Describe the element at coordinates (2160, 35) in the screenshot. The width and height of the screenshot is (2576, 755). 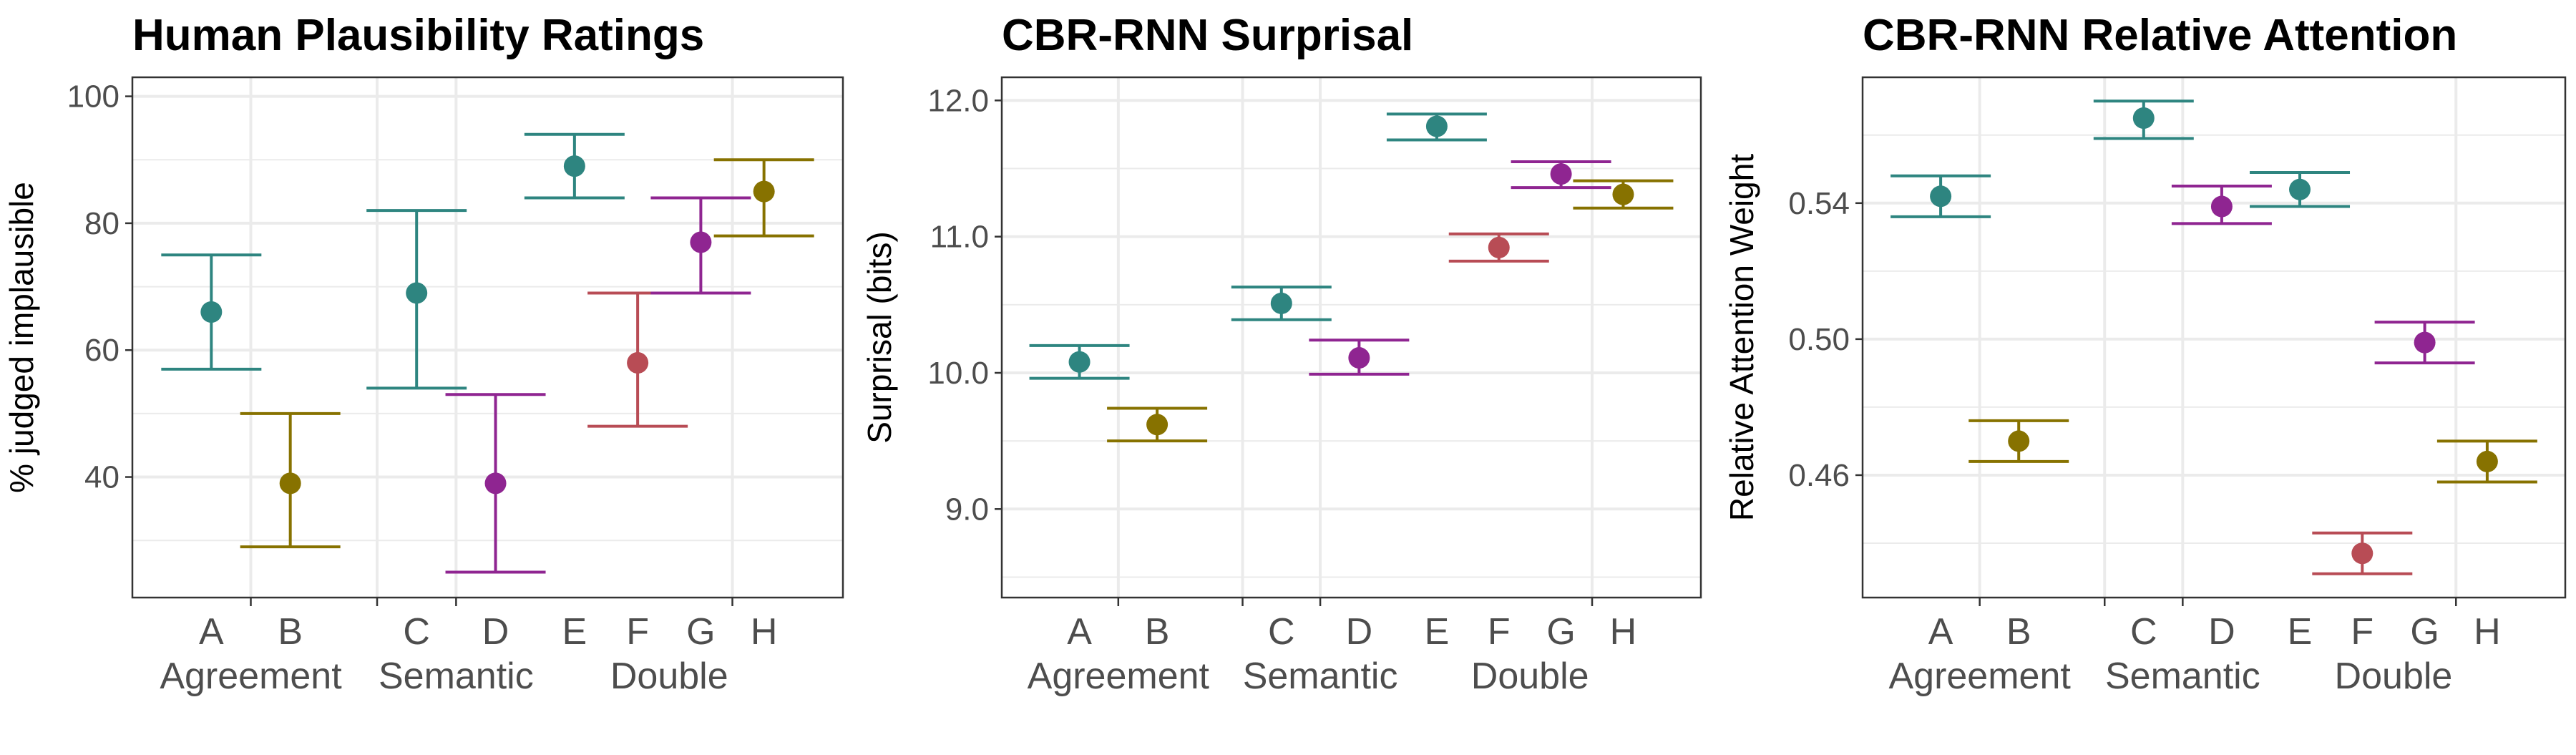
I see `panel-title: CBR-RNN Relative Attention` at that location.